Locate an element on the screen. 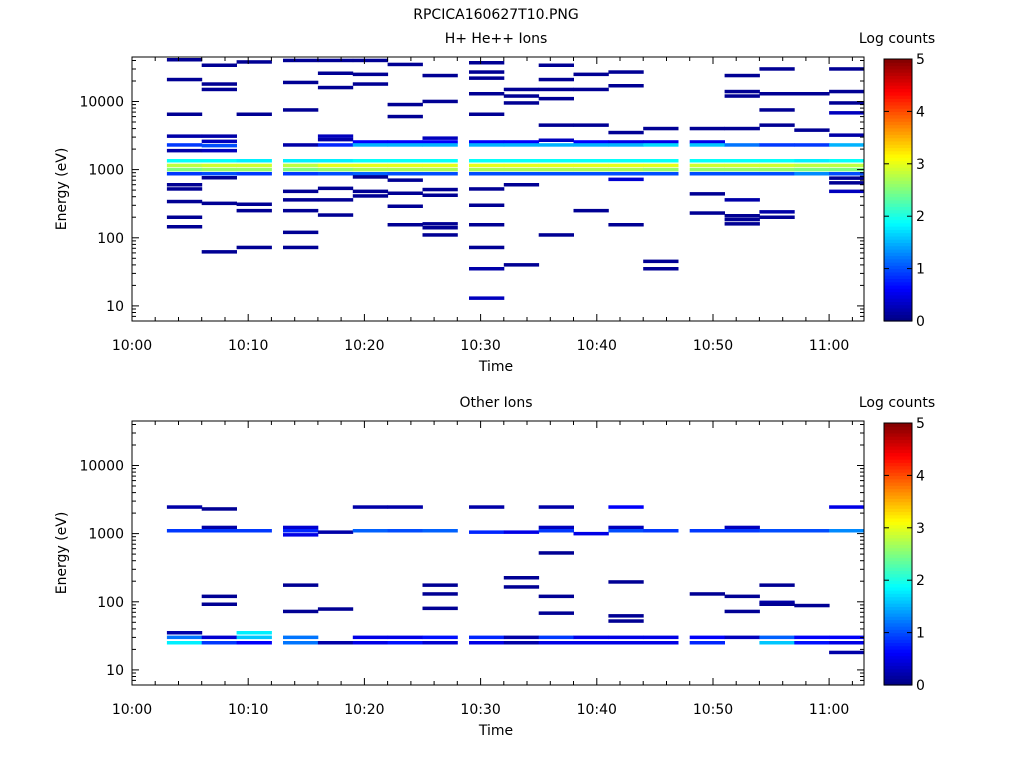 The width and height of the screenshot is (1024, 768). x-tick-label: 10:00 is located at coordinates (132, 710).